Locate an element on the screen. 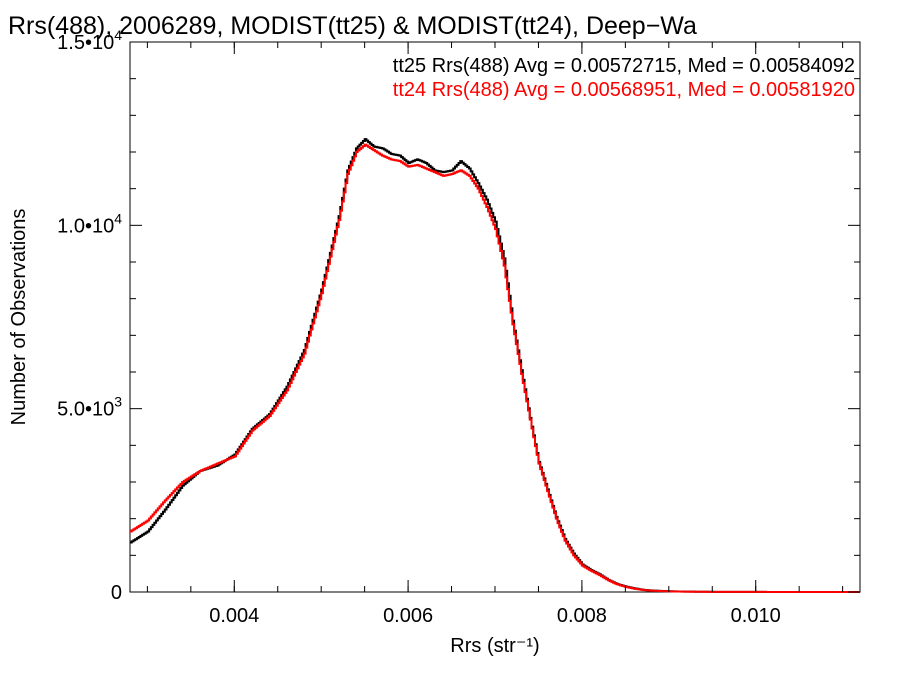 This screenshot has height=675, width=900. y-tick-label: 0 is located at coordinates (116, 593).